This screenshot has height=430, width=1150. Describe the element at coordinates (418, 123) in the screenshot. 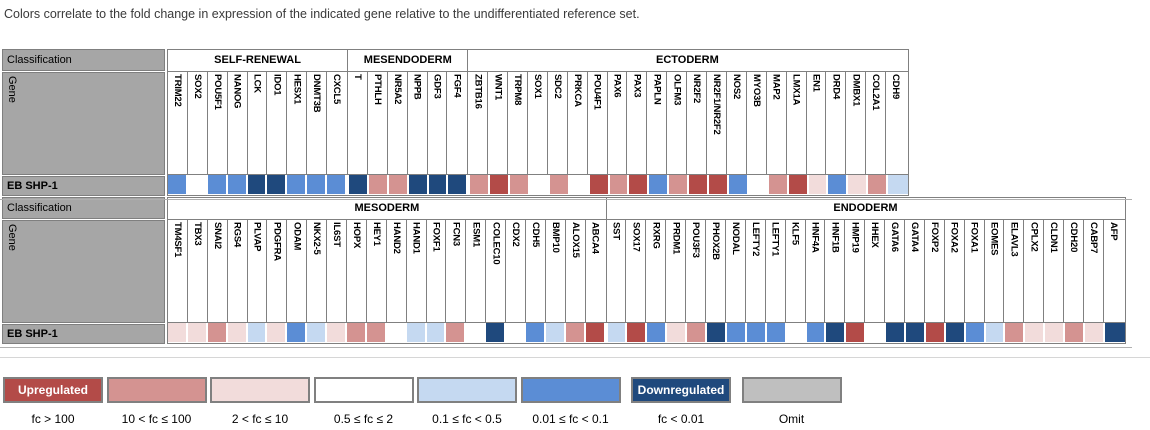

I see `gene-label: NPPB` at that location.